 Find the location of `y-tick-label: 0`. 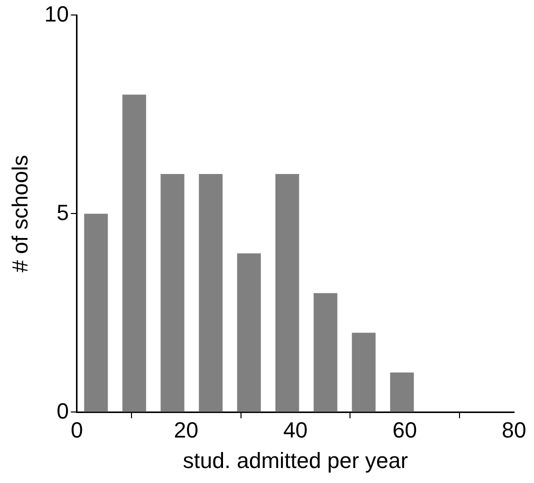

y-tick-label: 0 is located at coordinates (62, 411).